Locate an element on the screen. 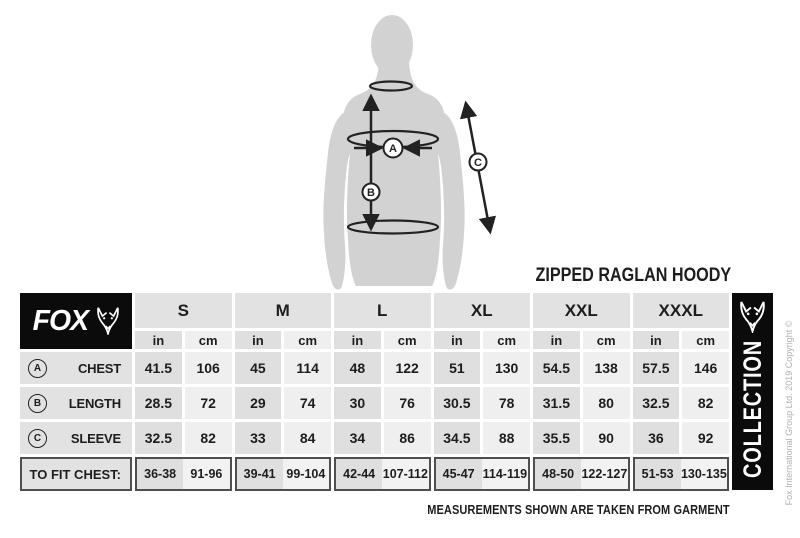 The height and width of the screenshot is (538, 800). fit-value-cm: 130-135 is located at coordinates (703, 474).